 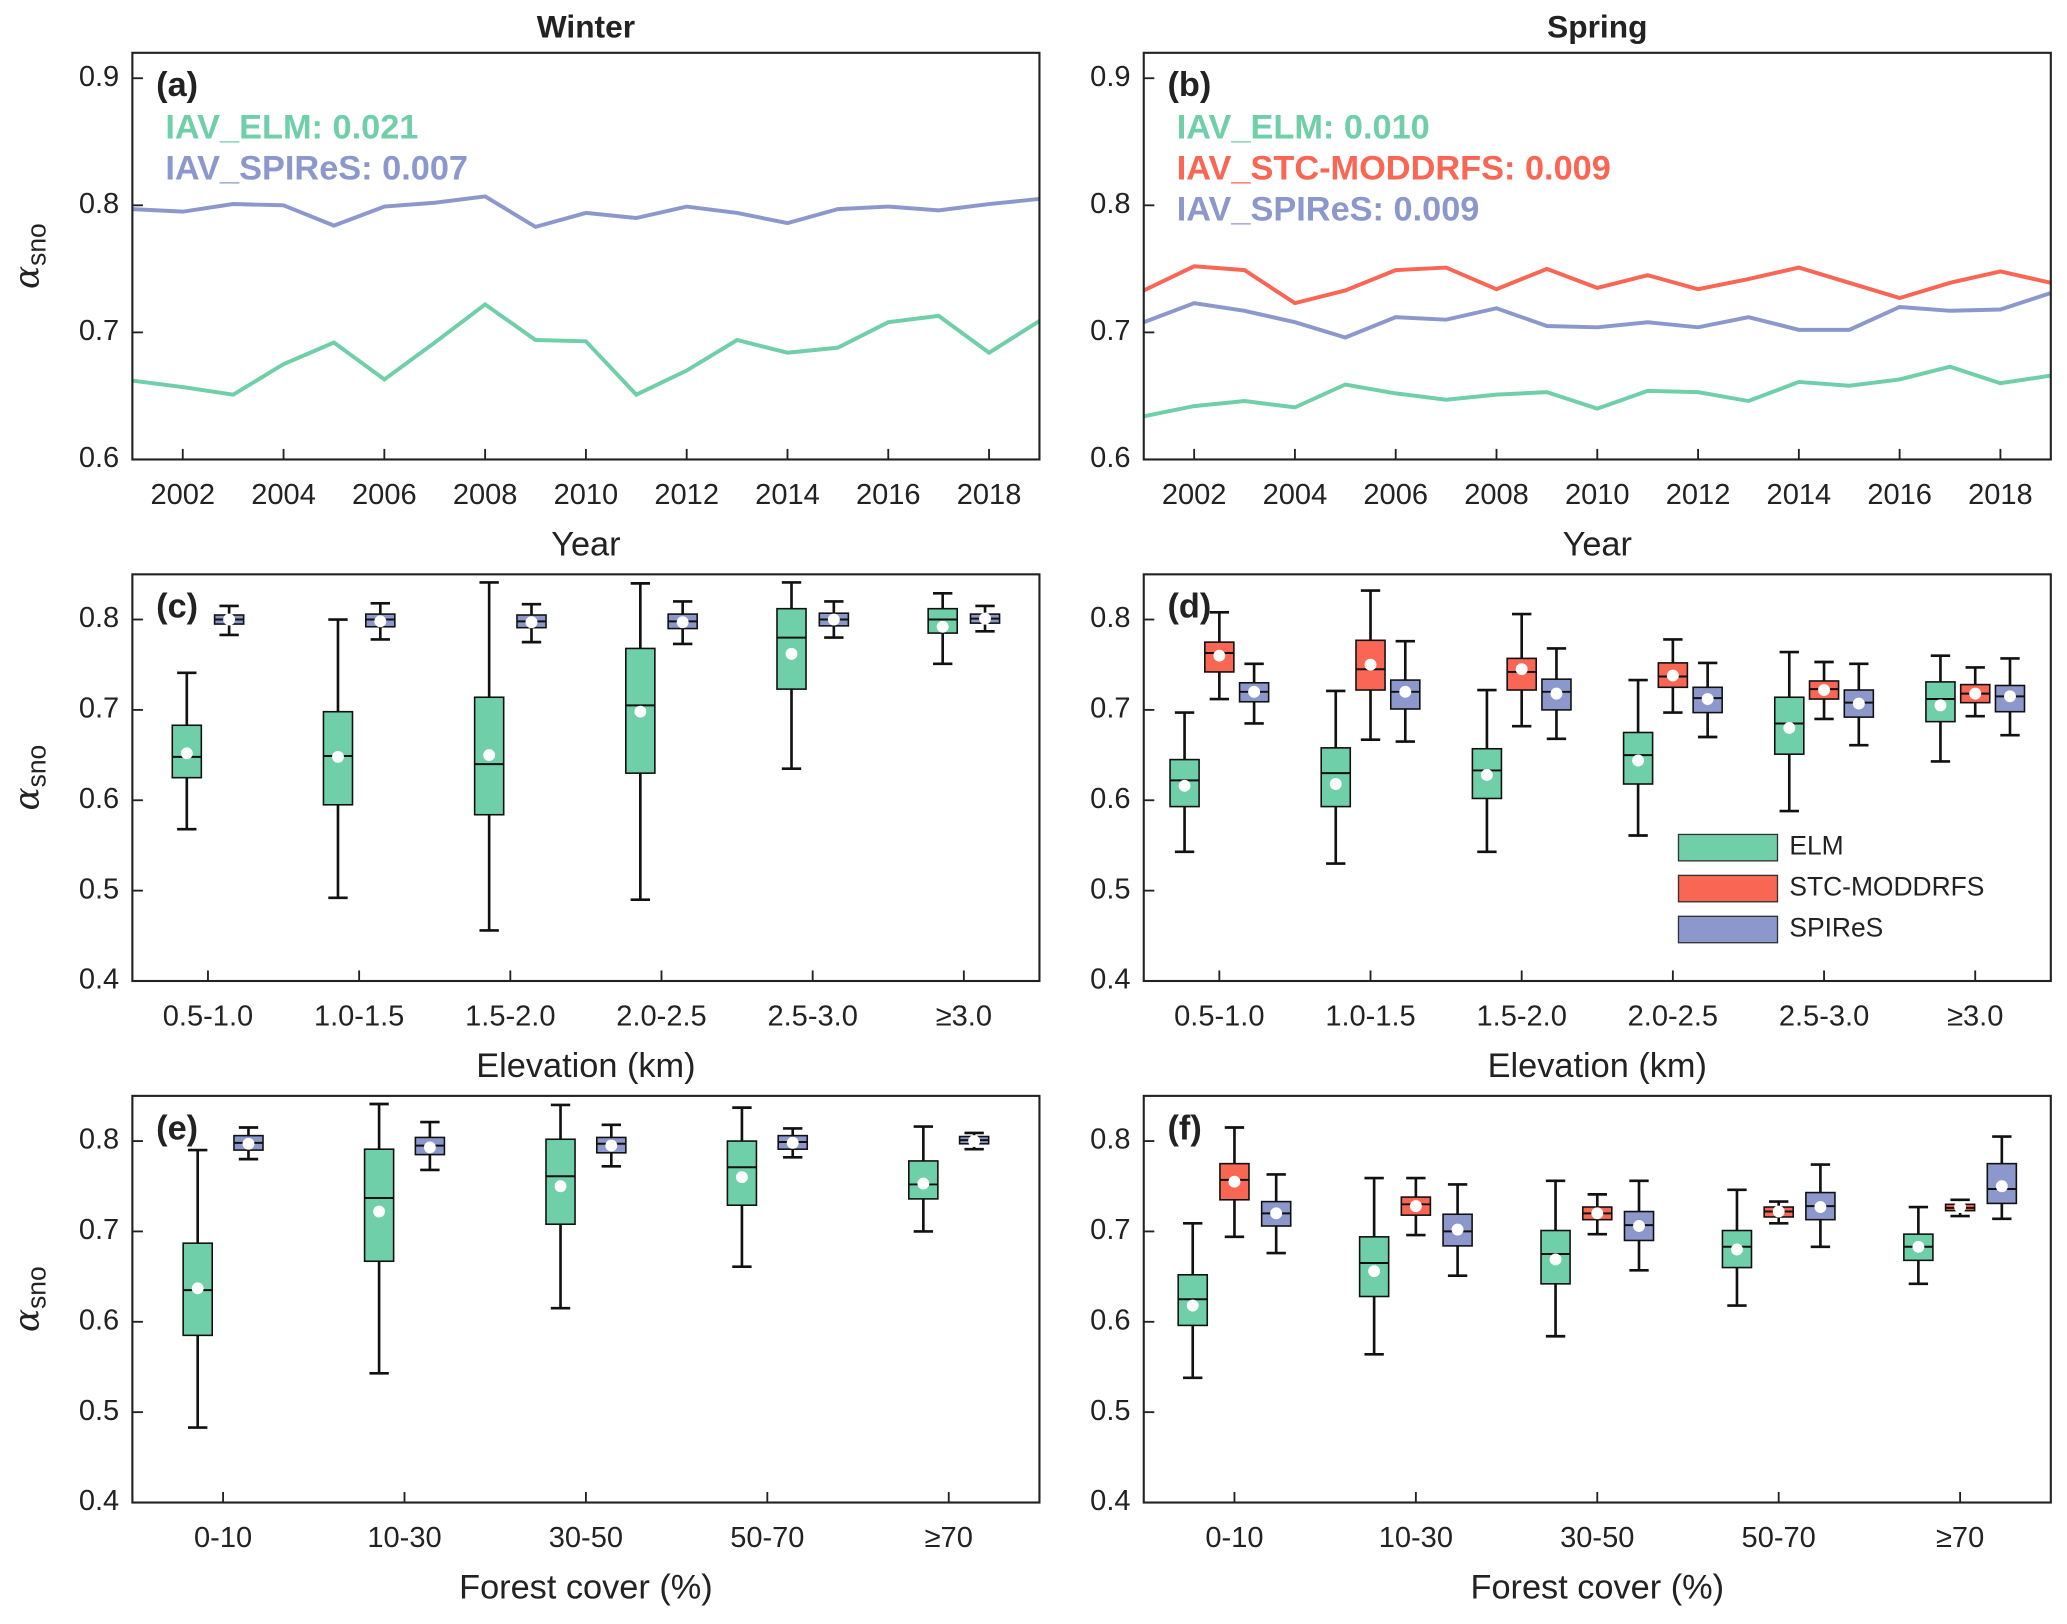 What do you see at coordinates (949, 1538) in the screenshot?
I see `x-tick-label: ≥70` at bounding box center [949, 1538].